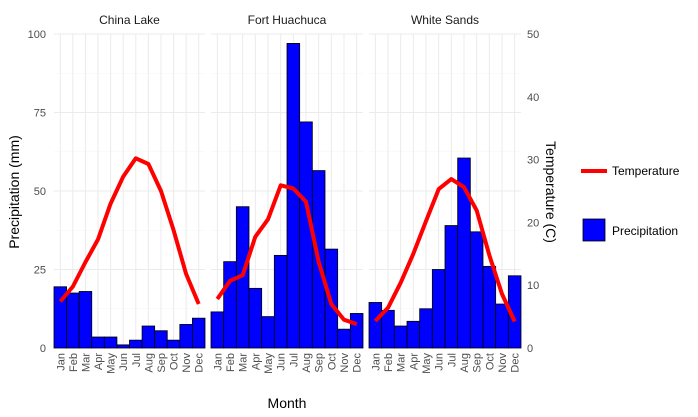  What do you see at coordinates (530, 349) in the screenshot?
I see `y2-tick-label: 0` at bounding box center [530, 349].